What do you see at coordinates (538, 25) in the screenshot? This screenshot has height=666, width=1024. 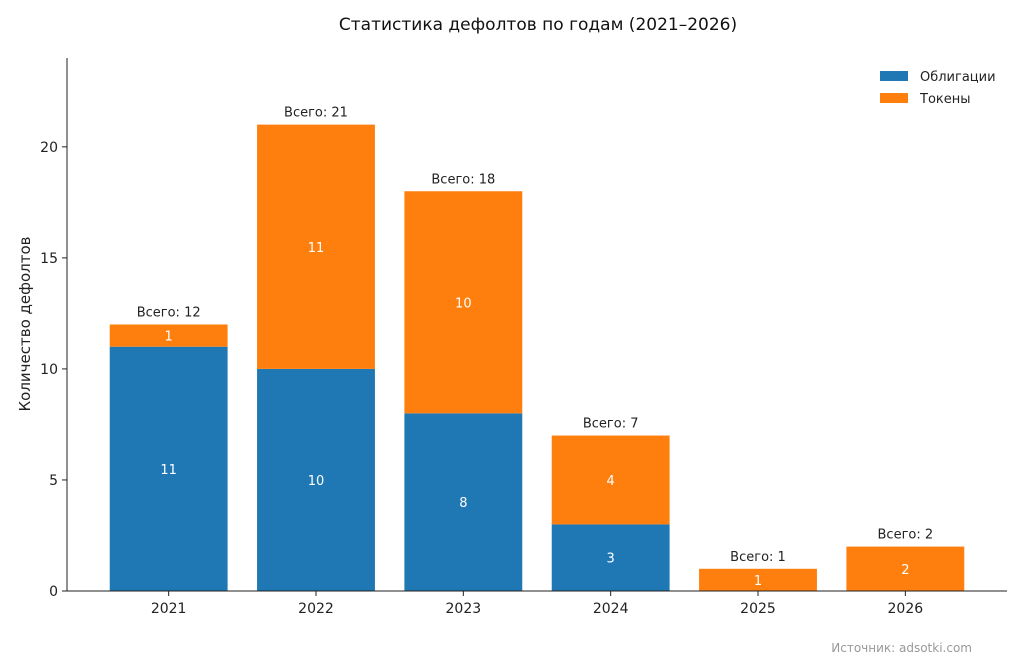 I see `chart-title: Статистика дефолтов по годам (2021–2026)` at bounding box center [538, 25].